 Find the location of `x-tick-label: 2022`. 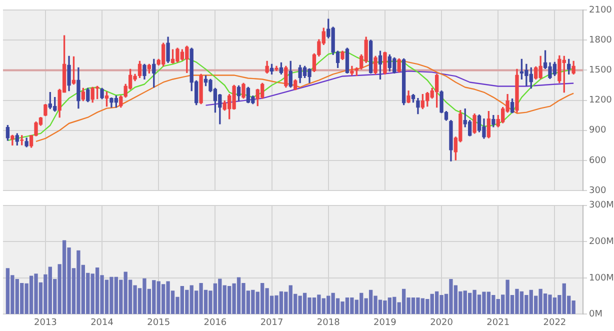

x-tick-label: 2022 is located at coordinates (554, 323).